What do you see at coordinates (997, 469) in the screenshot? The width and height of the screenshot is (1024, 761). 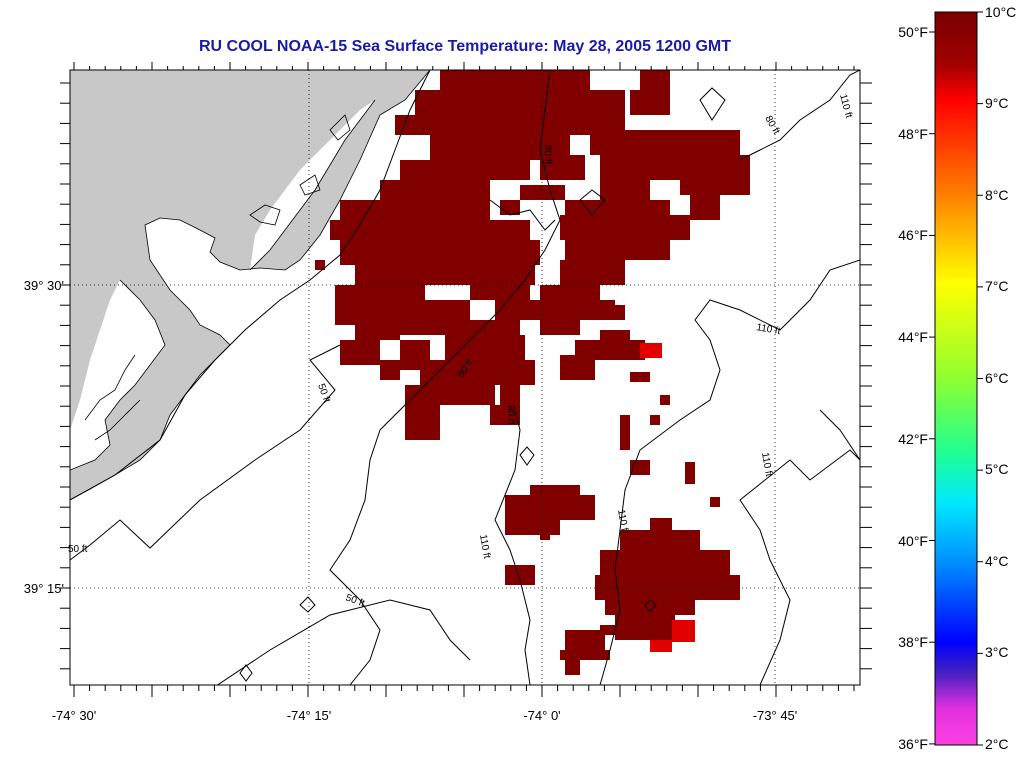 I see `colorbar-celsius-label: 5°C` at bounding box center [997, 469].